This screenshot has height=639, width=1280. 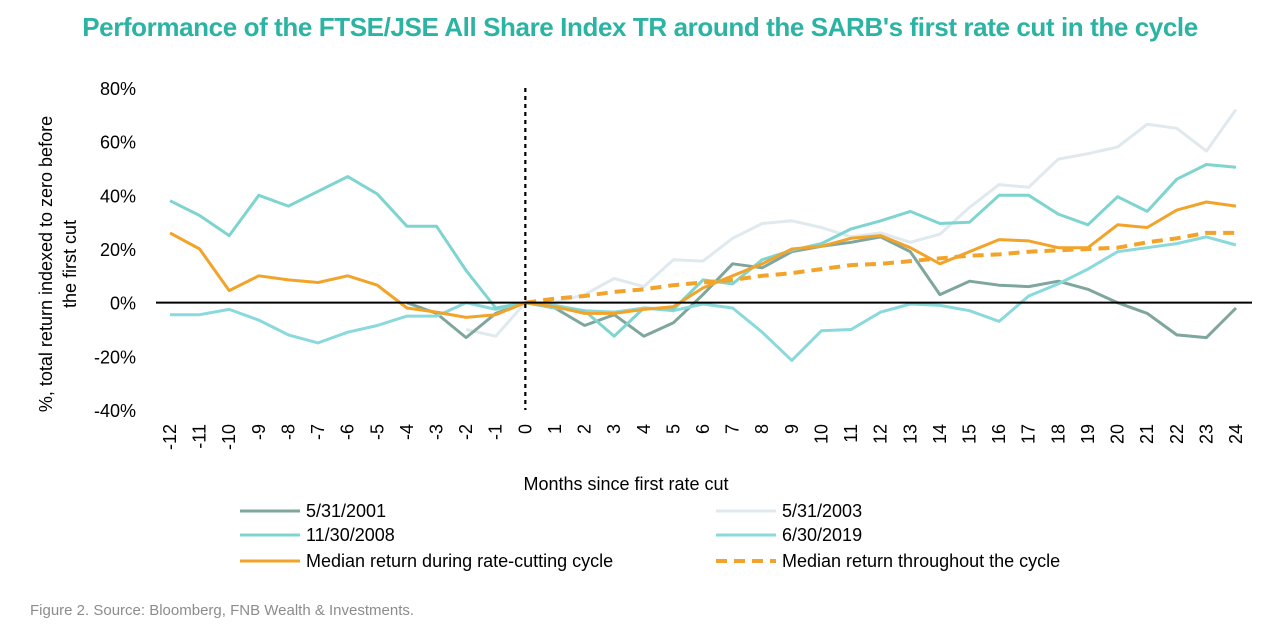 What do you see at coordinates (821, 434) in the screenshot?
I see `x-tick-label: 10` at bounding box center [821, 434].